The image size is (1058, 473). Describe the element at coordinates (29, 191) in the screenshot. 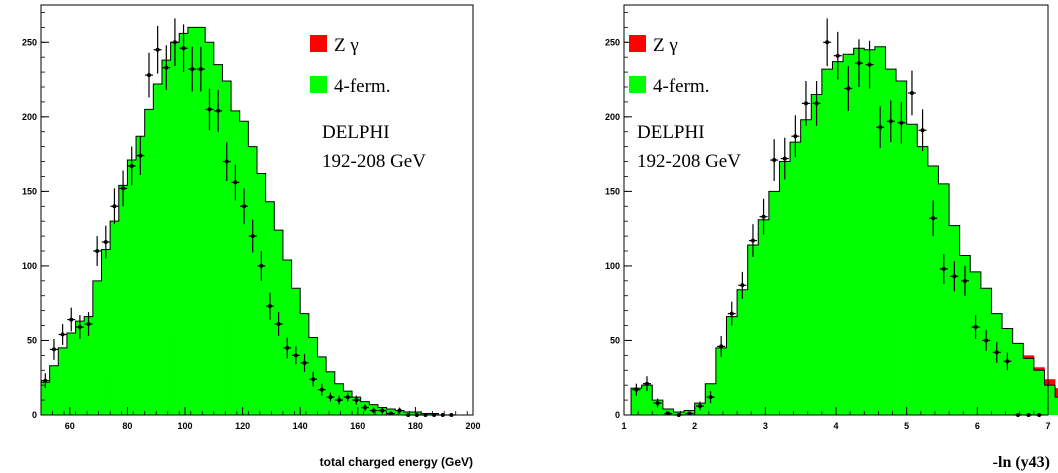

I see `left-y-tick-label: 150` at that location.